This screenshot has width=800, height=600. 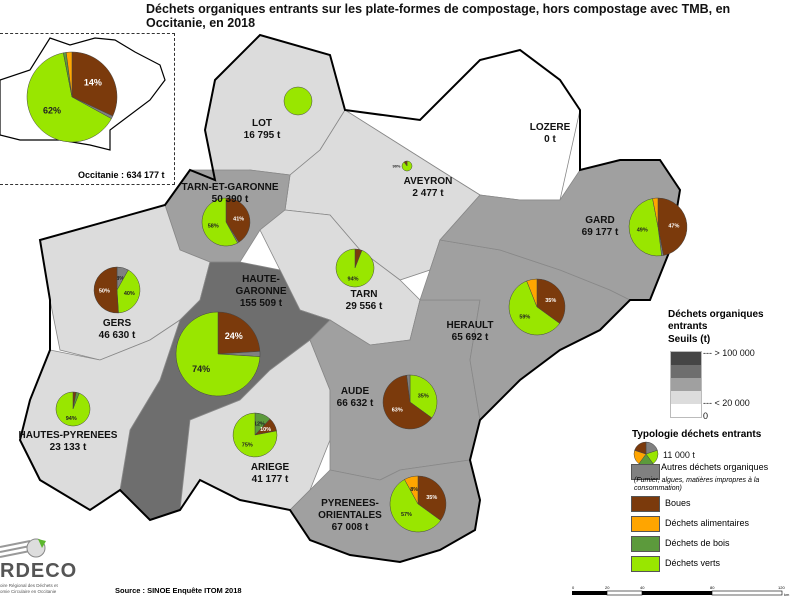 What do you see at coordinates (73, 409) in the screenshot?
I see `pie-hautes-pyrenees-slice-verts` at bounding box center [73, 409].